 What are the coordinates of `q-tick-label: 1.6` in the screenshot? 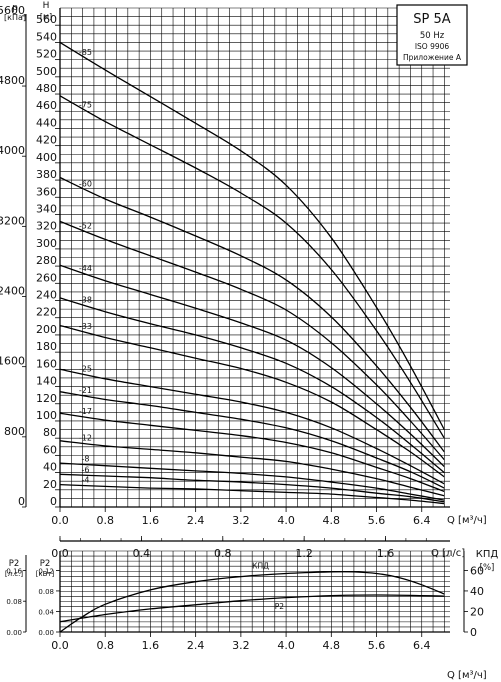 It's located at (151, 520).